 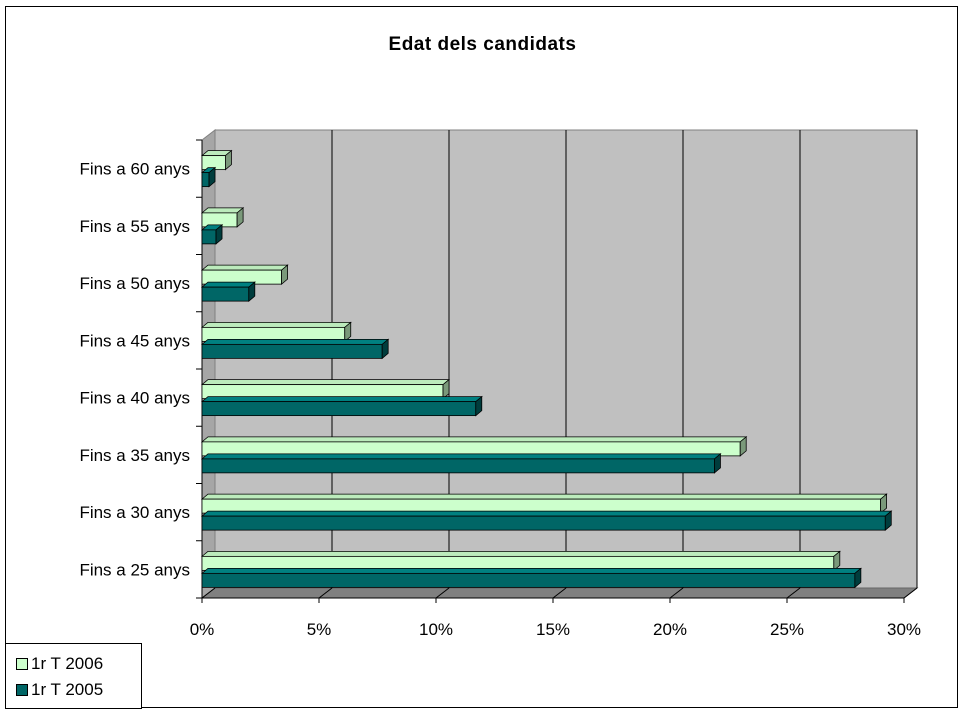 I want to click on x-tick-label: 5%, so click(x=319, y=629).